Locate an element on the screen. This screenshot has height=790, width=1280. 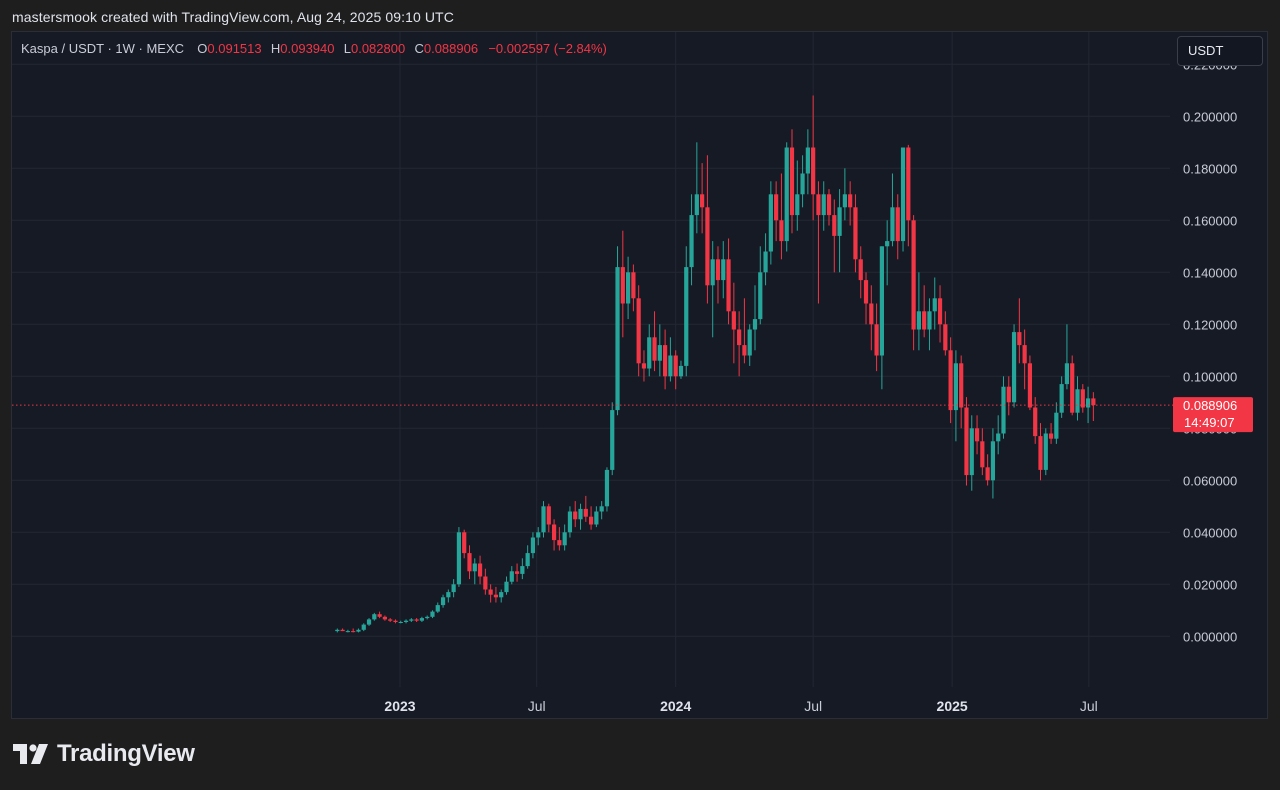
brand-logo: TradingView is located at coordinates (104, 754).